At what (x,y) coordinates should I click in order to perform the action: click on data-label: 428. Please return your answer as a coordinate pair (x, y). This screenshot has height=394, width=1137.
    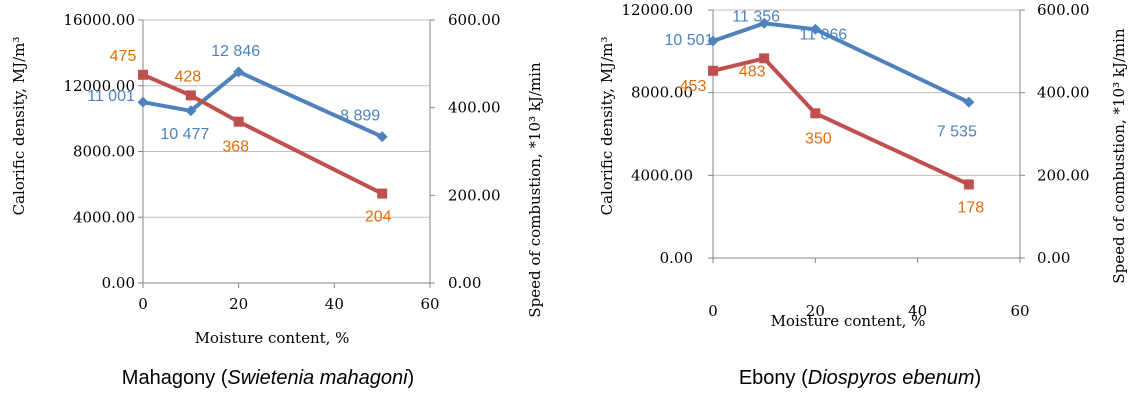
    Looking at the image, I should click on (187, 76).